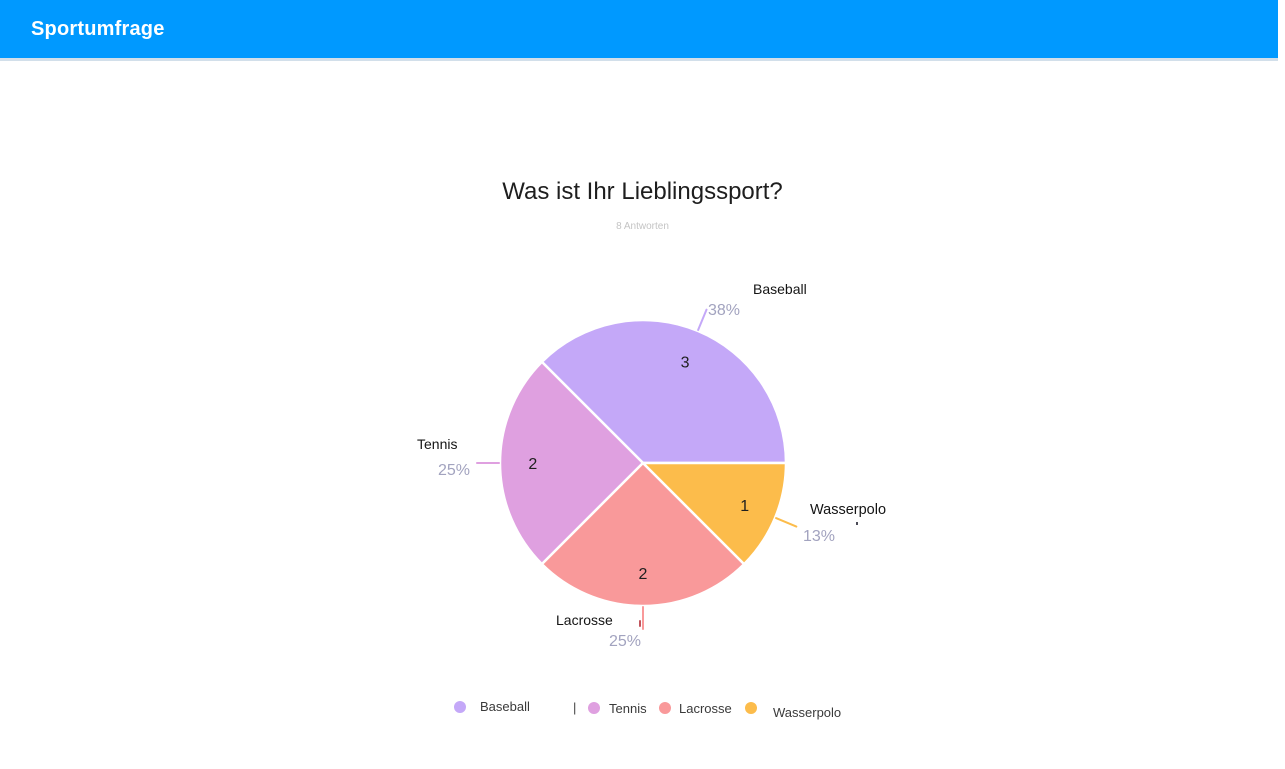 The height and width of the screenshot is (769, 1285). What do you see at coordinates (685, 362) in the screenshot?
I see `slice-value-baseball: 3` at bounding box center [685, 362].